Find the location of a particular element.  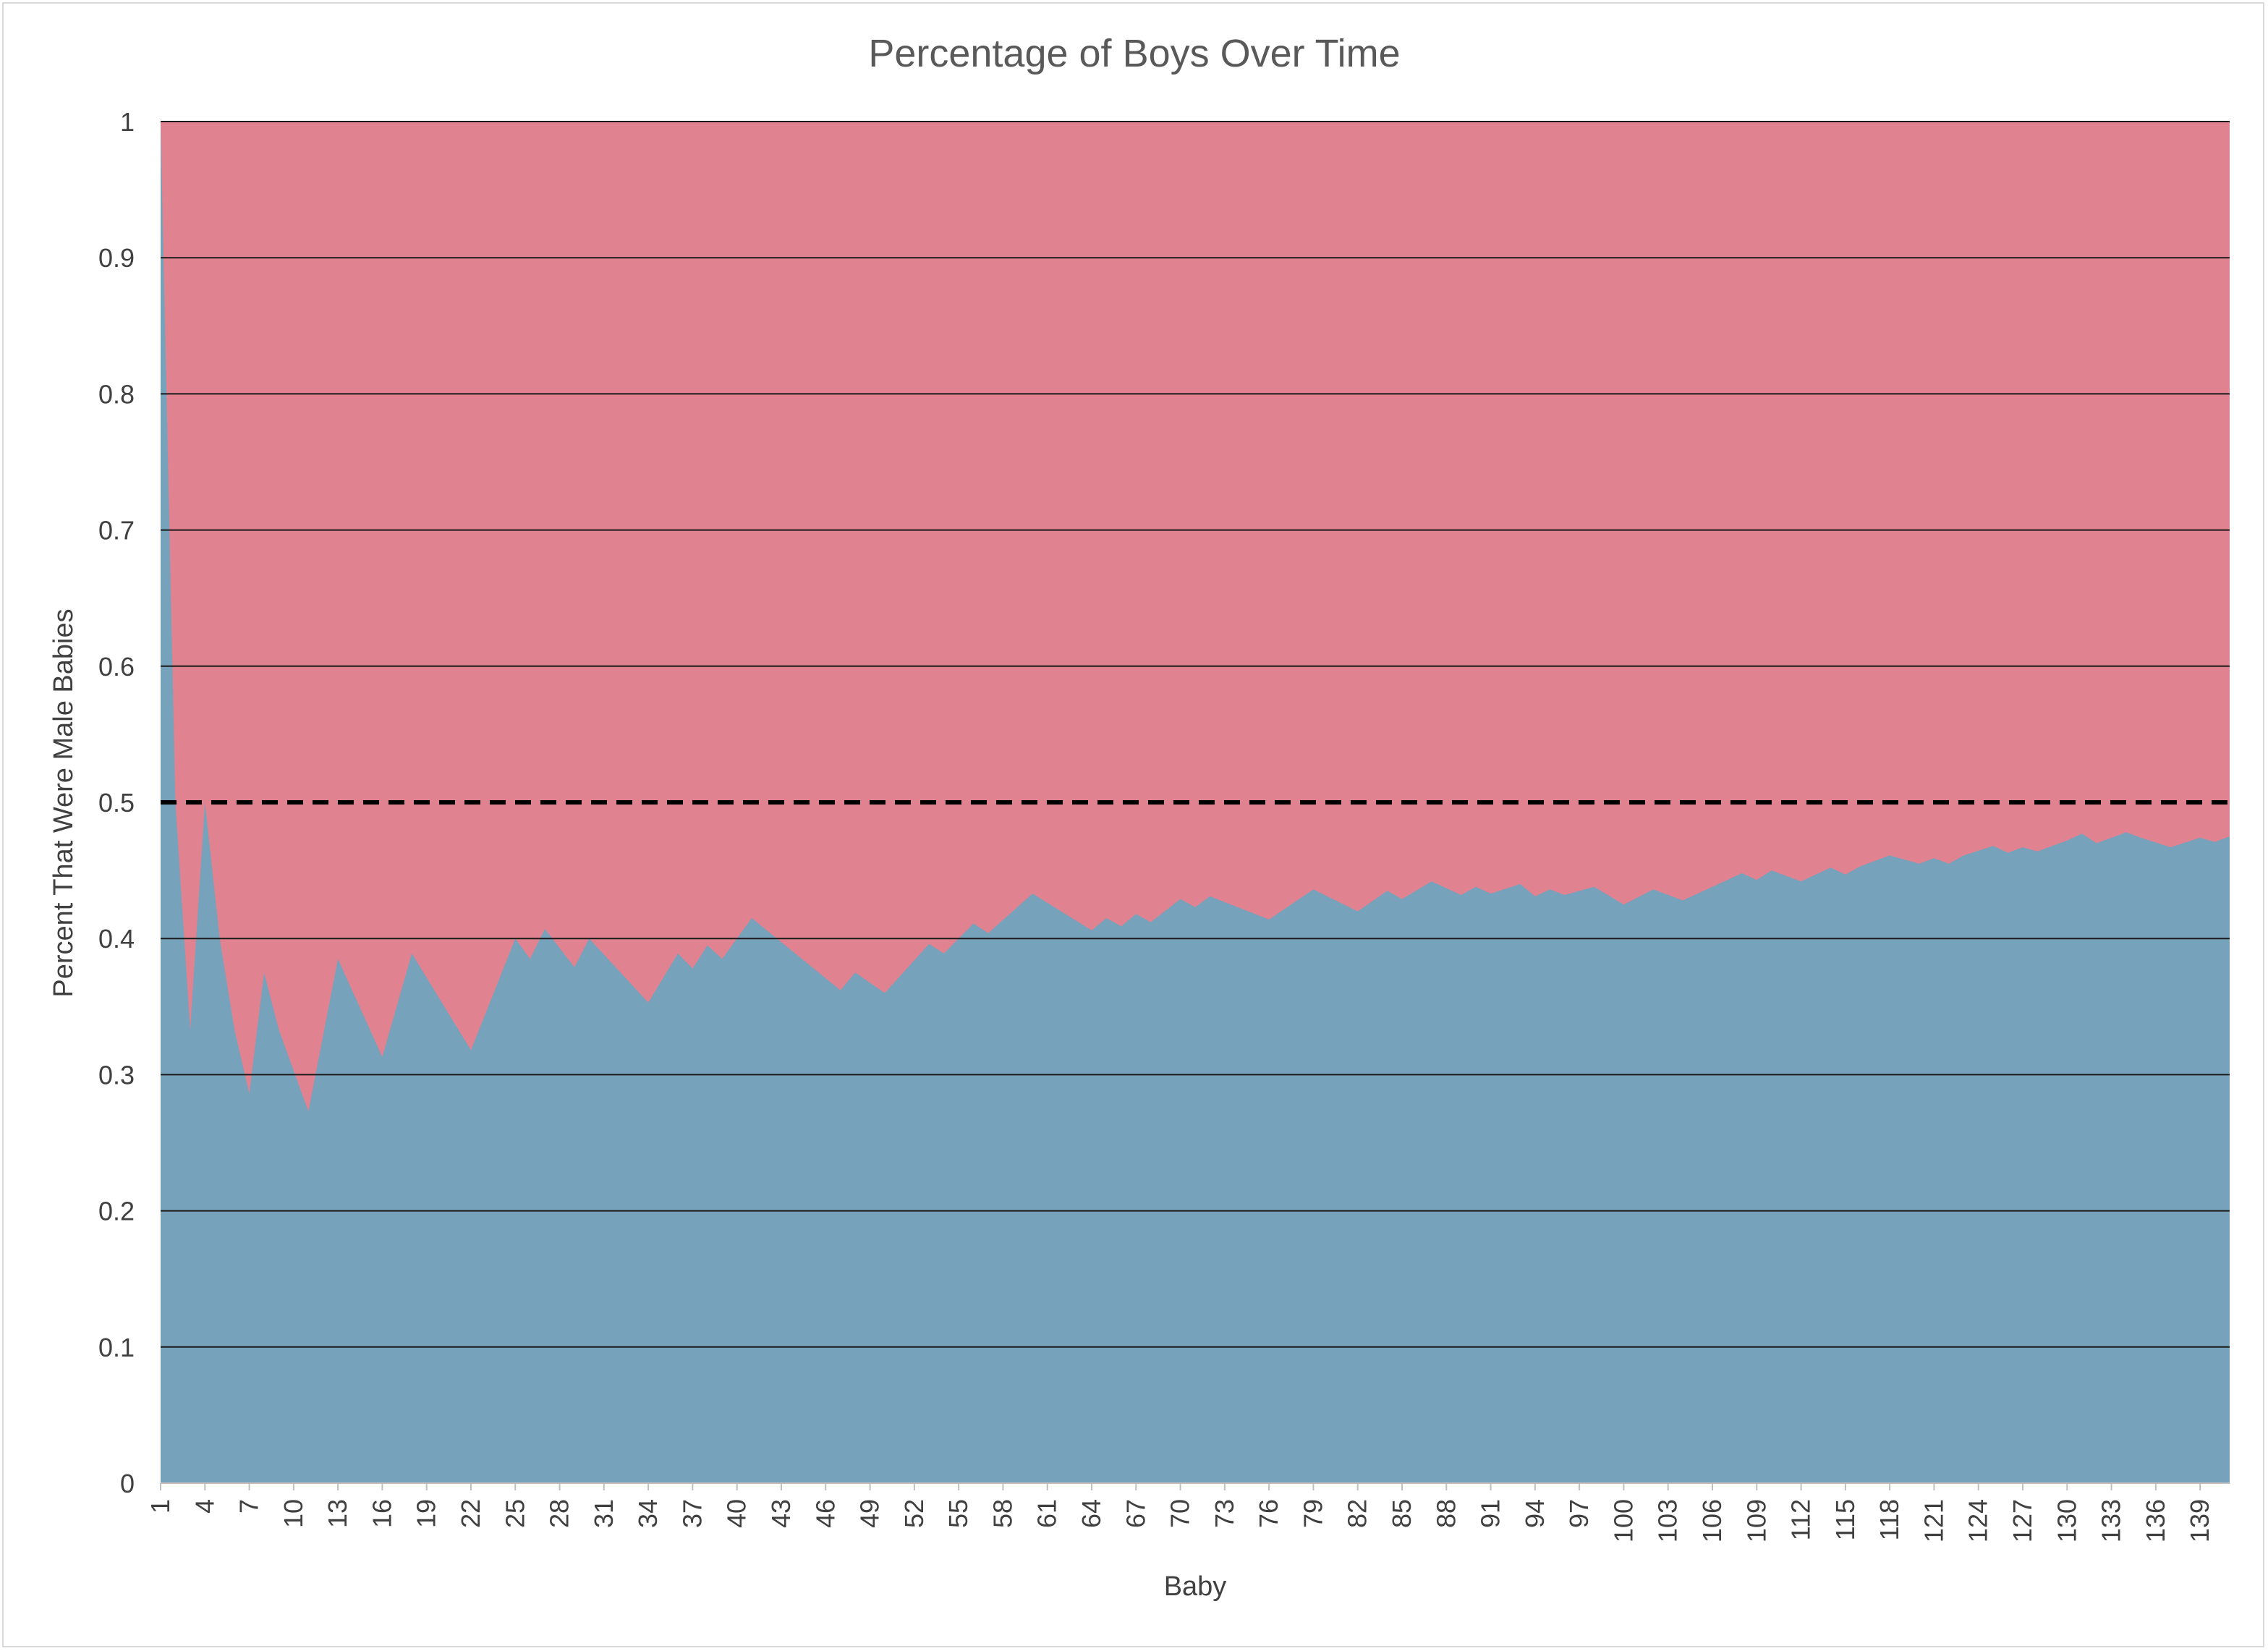

x-tick-label: 49 is located at coordinates (870, 1513).